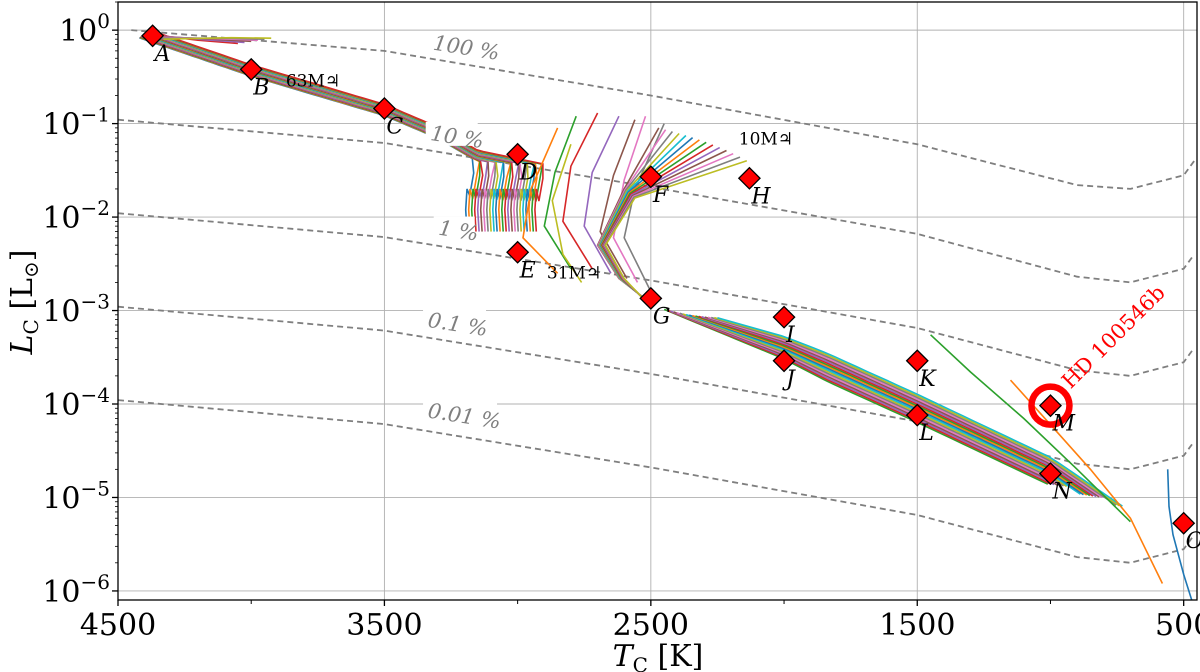 The image size is (1200, 672). I want to click on x-tick-label: 4500, so click(118, 625).